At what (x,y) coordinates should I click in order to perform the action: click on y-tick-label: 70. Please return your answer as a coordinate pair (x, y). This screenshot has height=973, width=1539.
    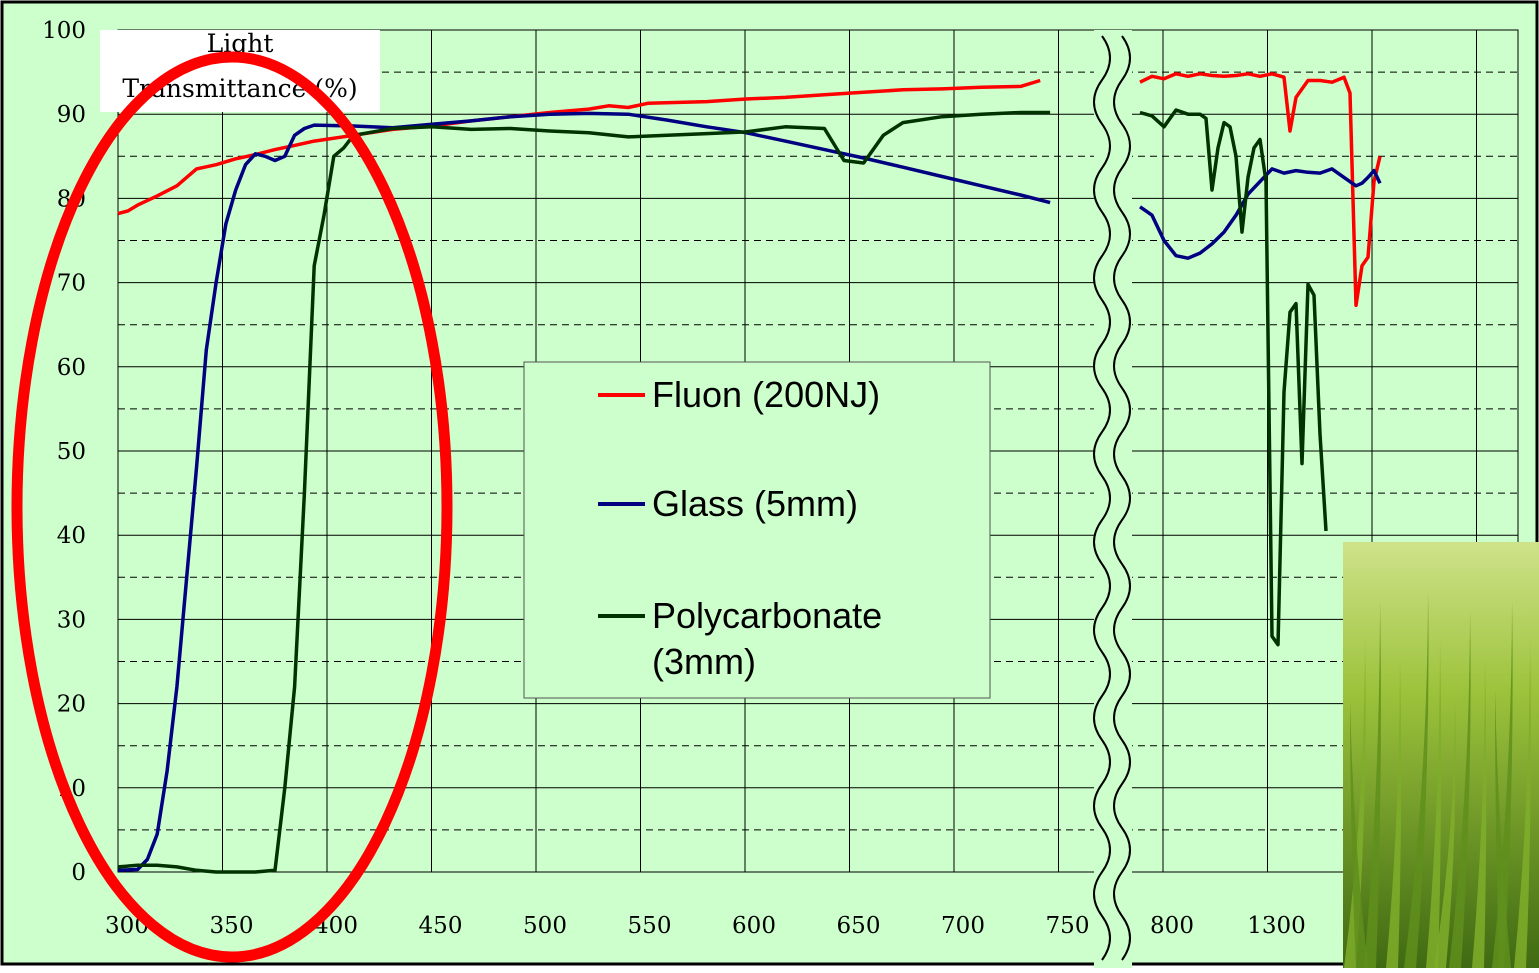
    Looking at the image, I should click on (71, 284).